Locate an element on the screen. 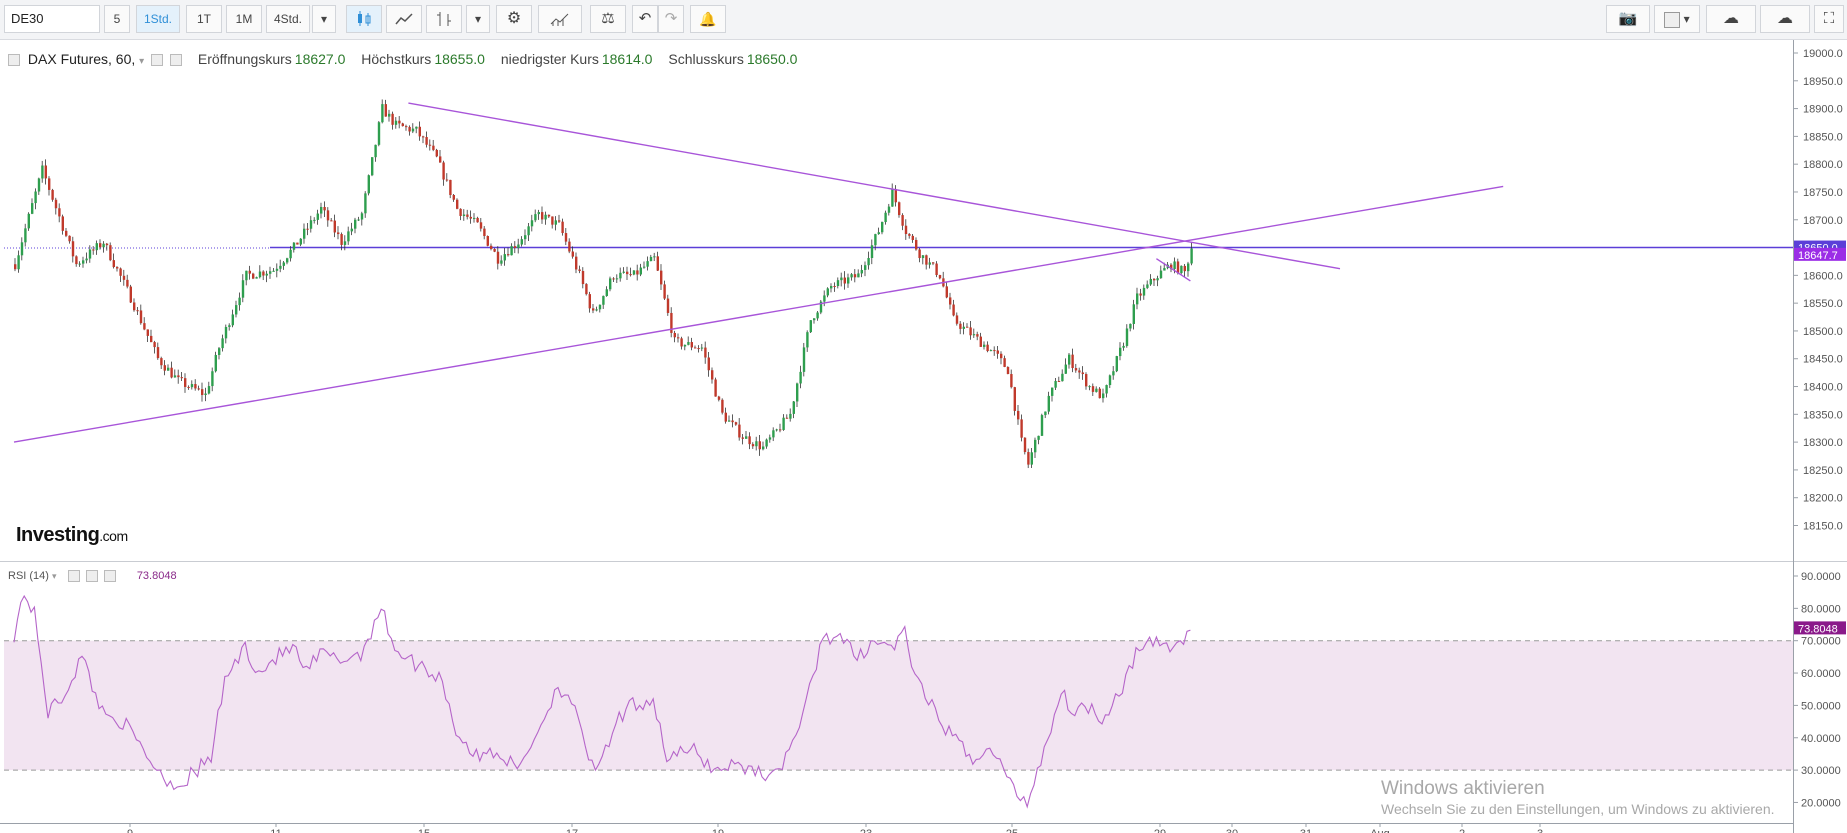 Image resolution: width=1847 pixels, height=833 pixels. rsi-close-icon is located at coordinates (109, 576).